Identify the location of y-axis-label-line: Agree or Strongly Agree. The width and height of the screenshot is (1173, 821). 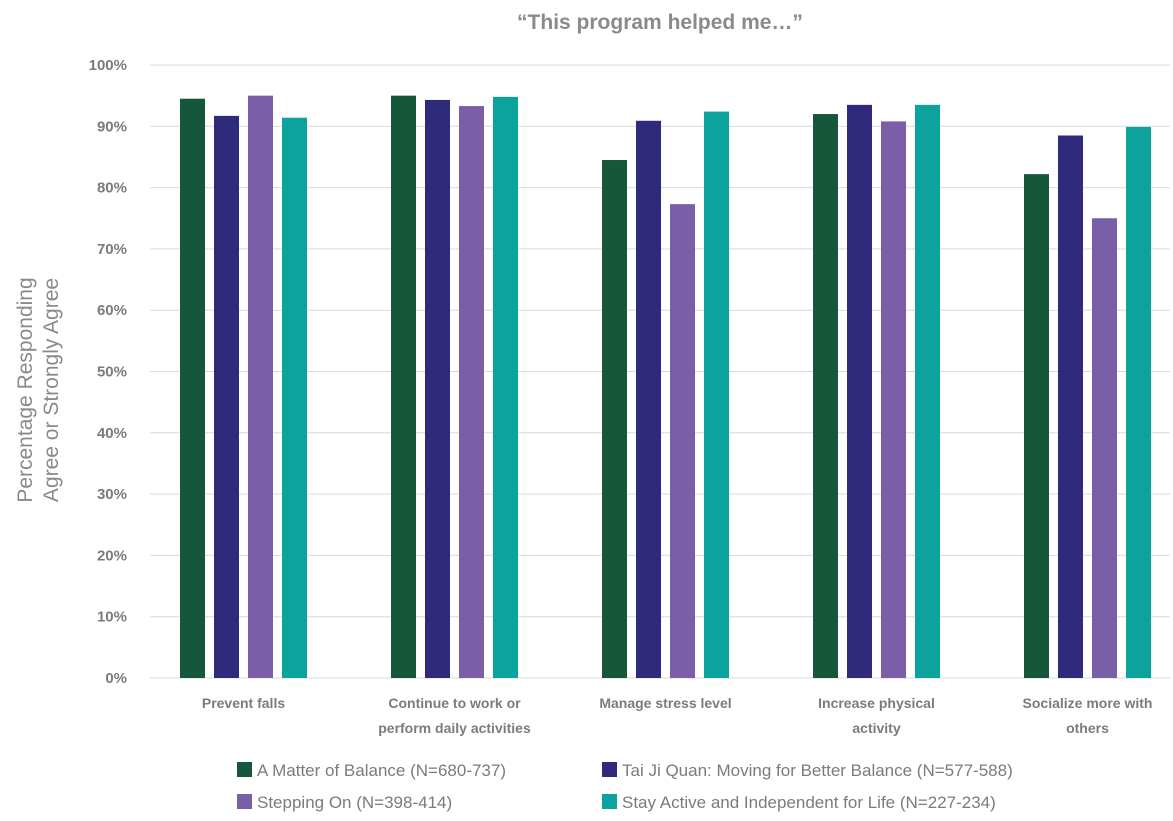
(51, 390).